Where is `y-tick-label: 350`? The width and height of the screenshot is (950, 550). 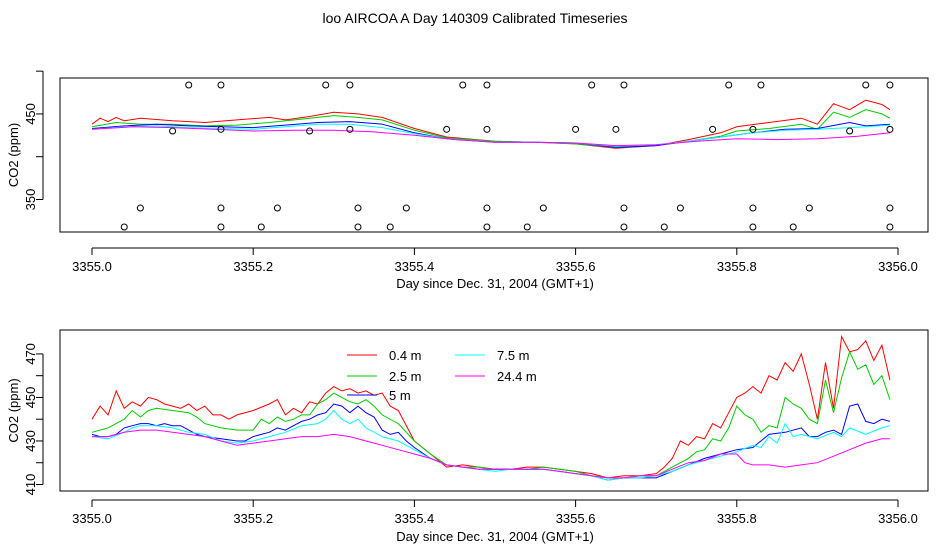 y-tick-label: 350 is located at coordinates (30, 200).